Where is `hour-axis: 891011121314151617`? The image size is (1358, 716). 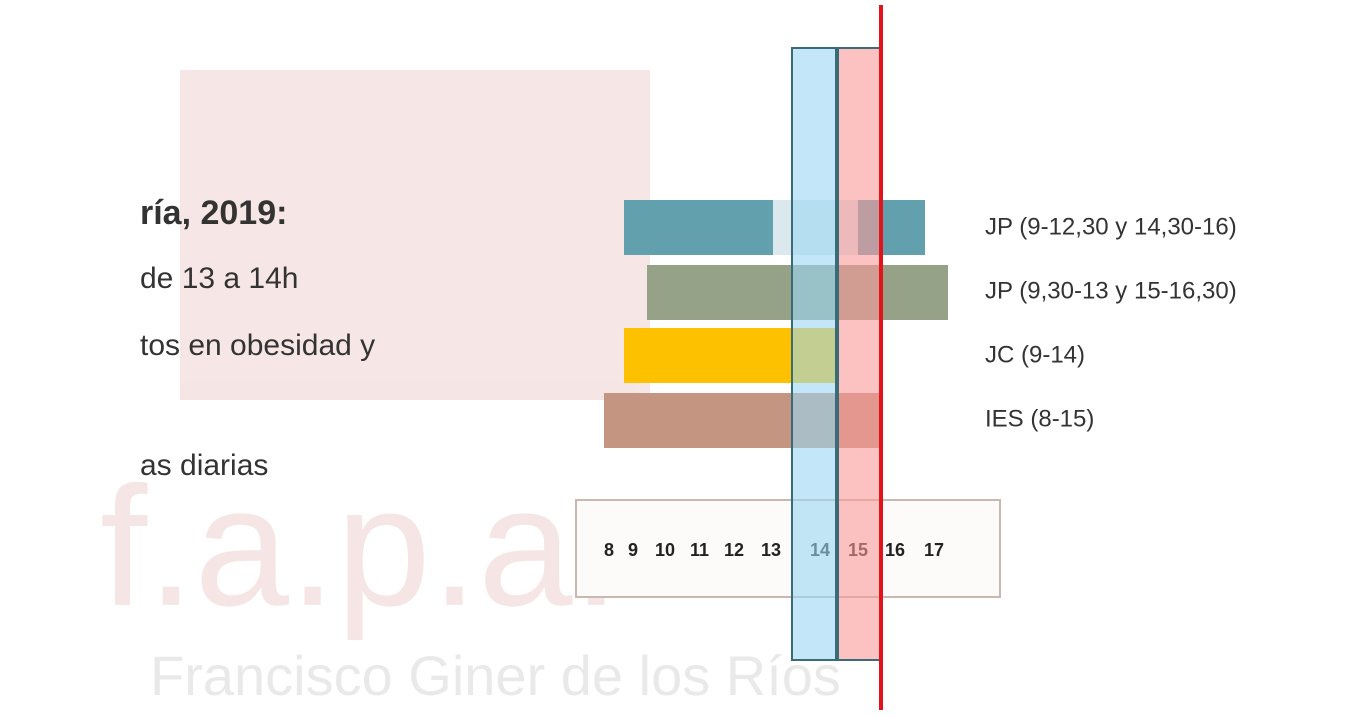 hour-axis: 891011121314151617 is located at coordinates (774, 550).